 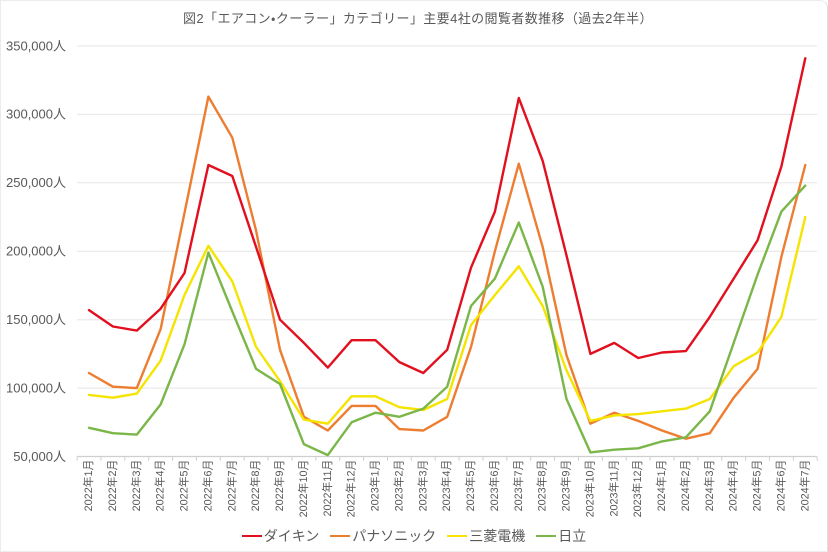 I want to click on svg-text: 2022年10月, so click(x=303, y=489).